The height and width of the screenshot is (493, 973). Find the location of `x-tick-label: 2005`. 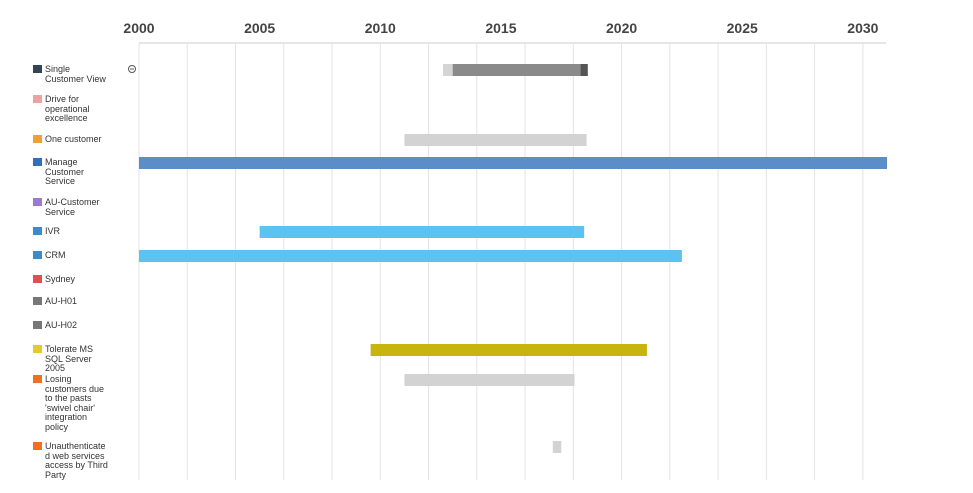

x-tick-label: 2005 is located at coordinates (259, 28).